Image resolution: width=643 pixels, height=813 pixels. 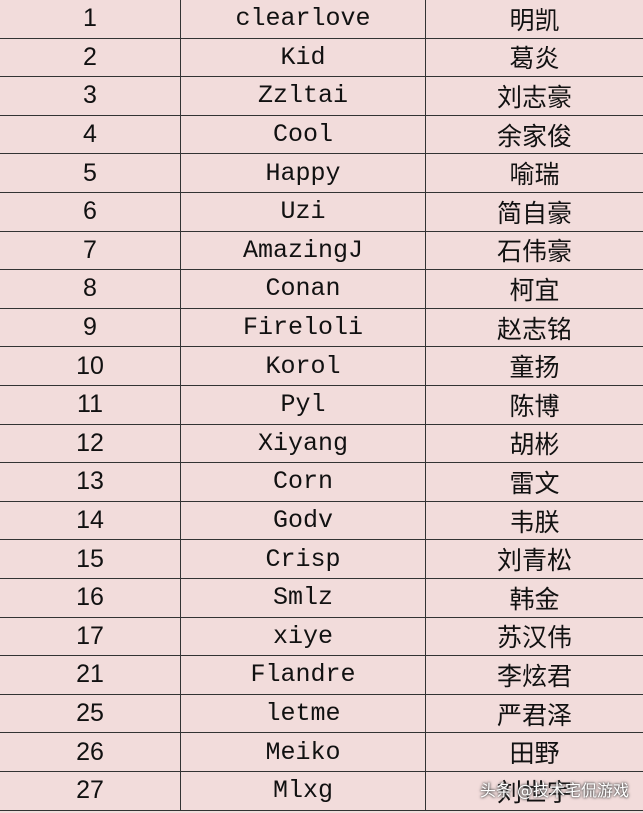 I want to click on name-cell: 苏汉伟, so click(x=534, y=638).